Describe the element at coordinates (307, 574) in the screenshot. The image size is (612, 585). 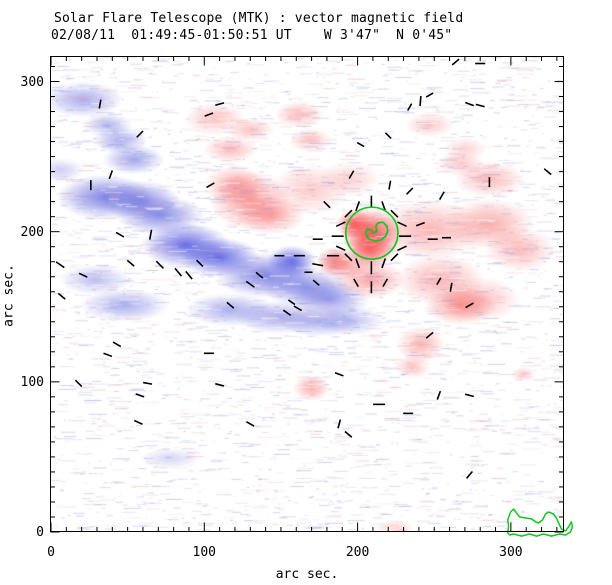
I see `x-axis-label: arc sec.` at that location.